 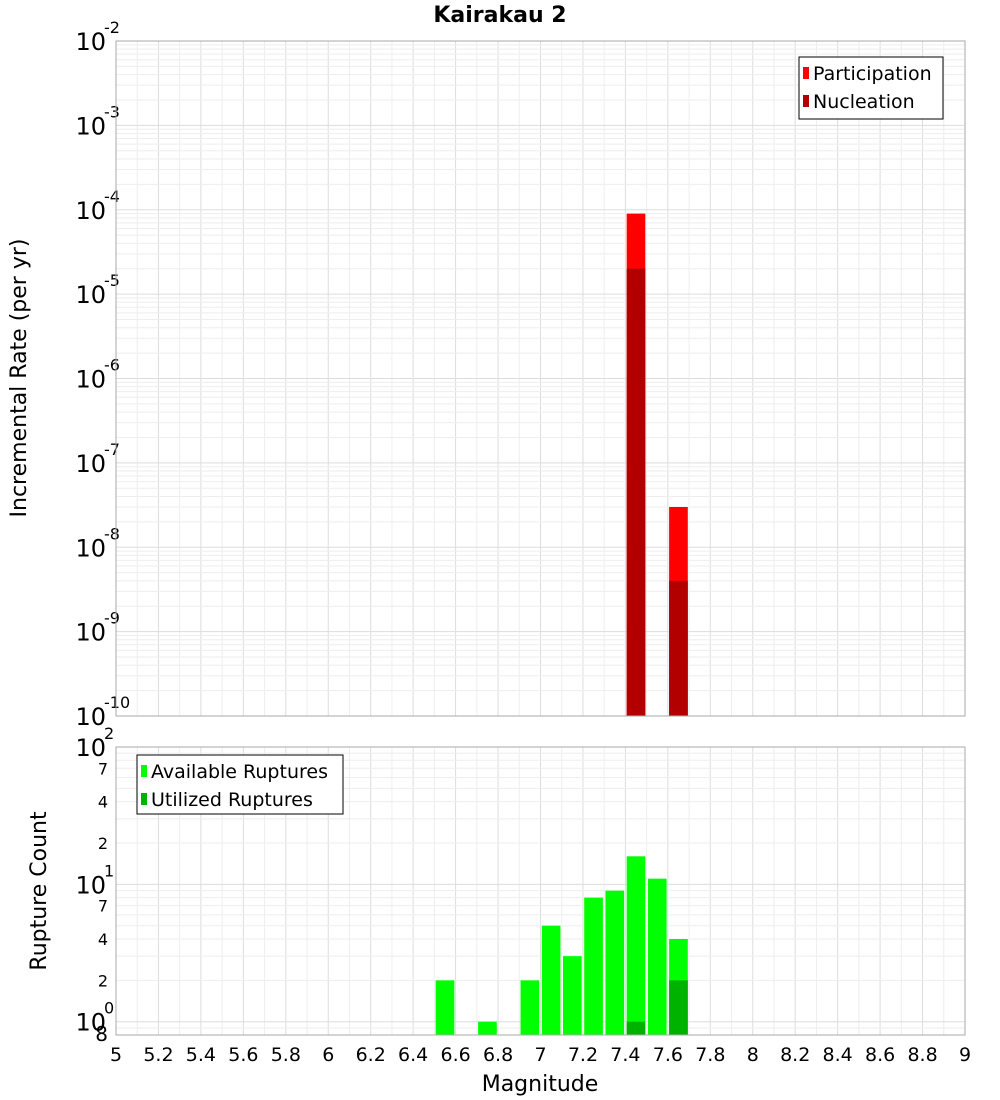 I want to click on x-tick-label: 6.2, so click(x=371, y=1055).